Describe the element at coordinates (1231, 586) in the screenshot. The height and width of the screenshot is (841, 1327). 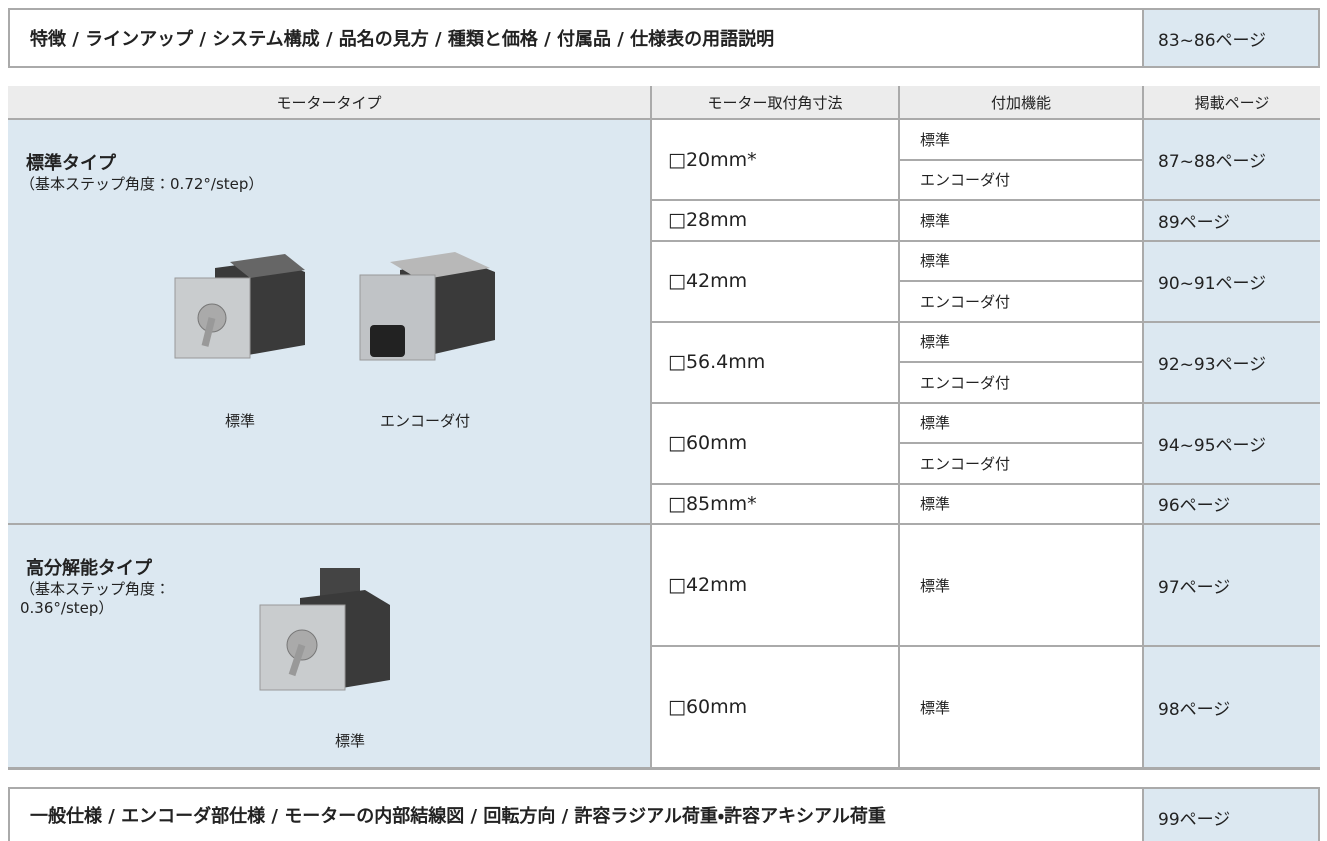
I see `pages-cell: 97ページ` at that location.